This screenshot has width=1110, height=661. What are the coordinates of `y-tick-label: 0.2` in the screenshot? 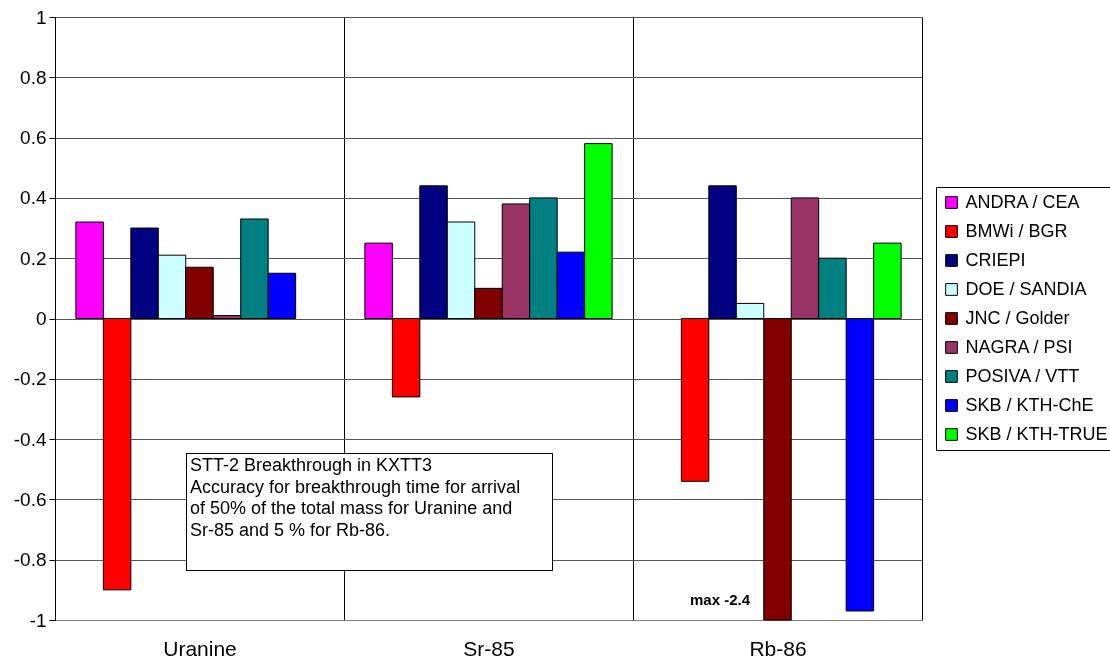 It's located at (33, 258).